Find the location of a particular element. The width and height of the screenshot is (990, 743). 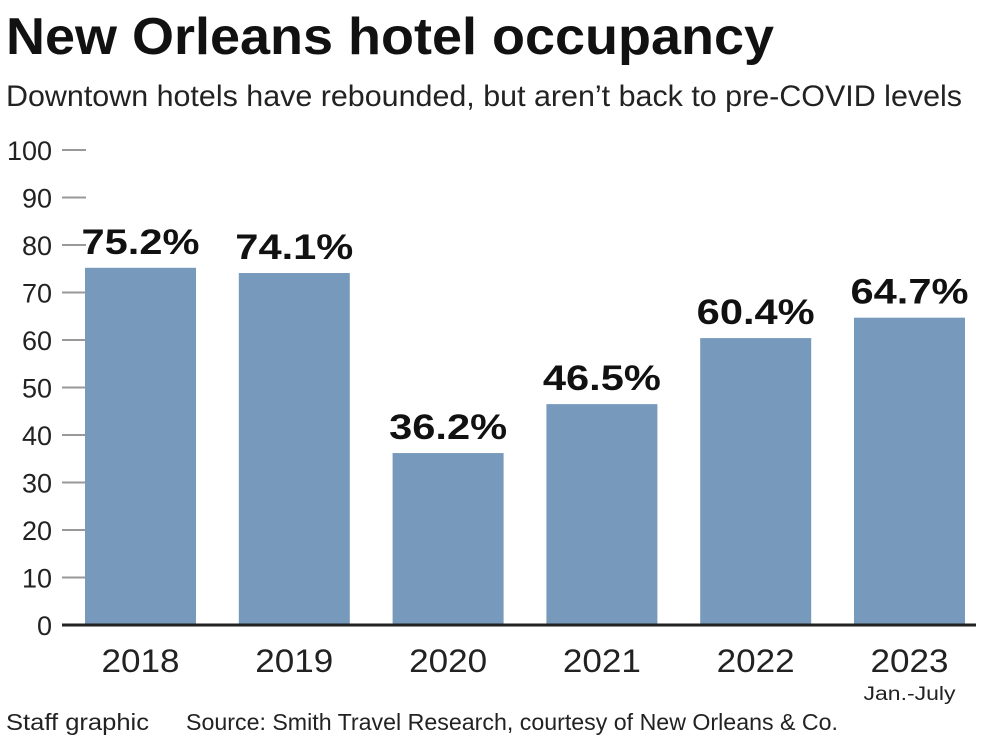

bar-2022 is located at coordinates (756, 481).